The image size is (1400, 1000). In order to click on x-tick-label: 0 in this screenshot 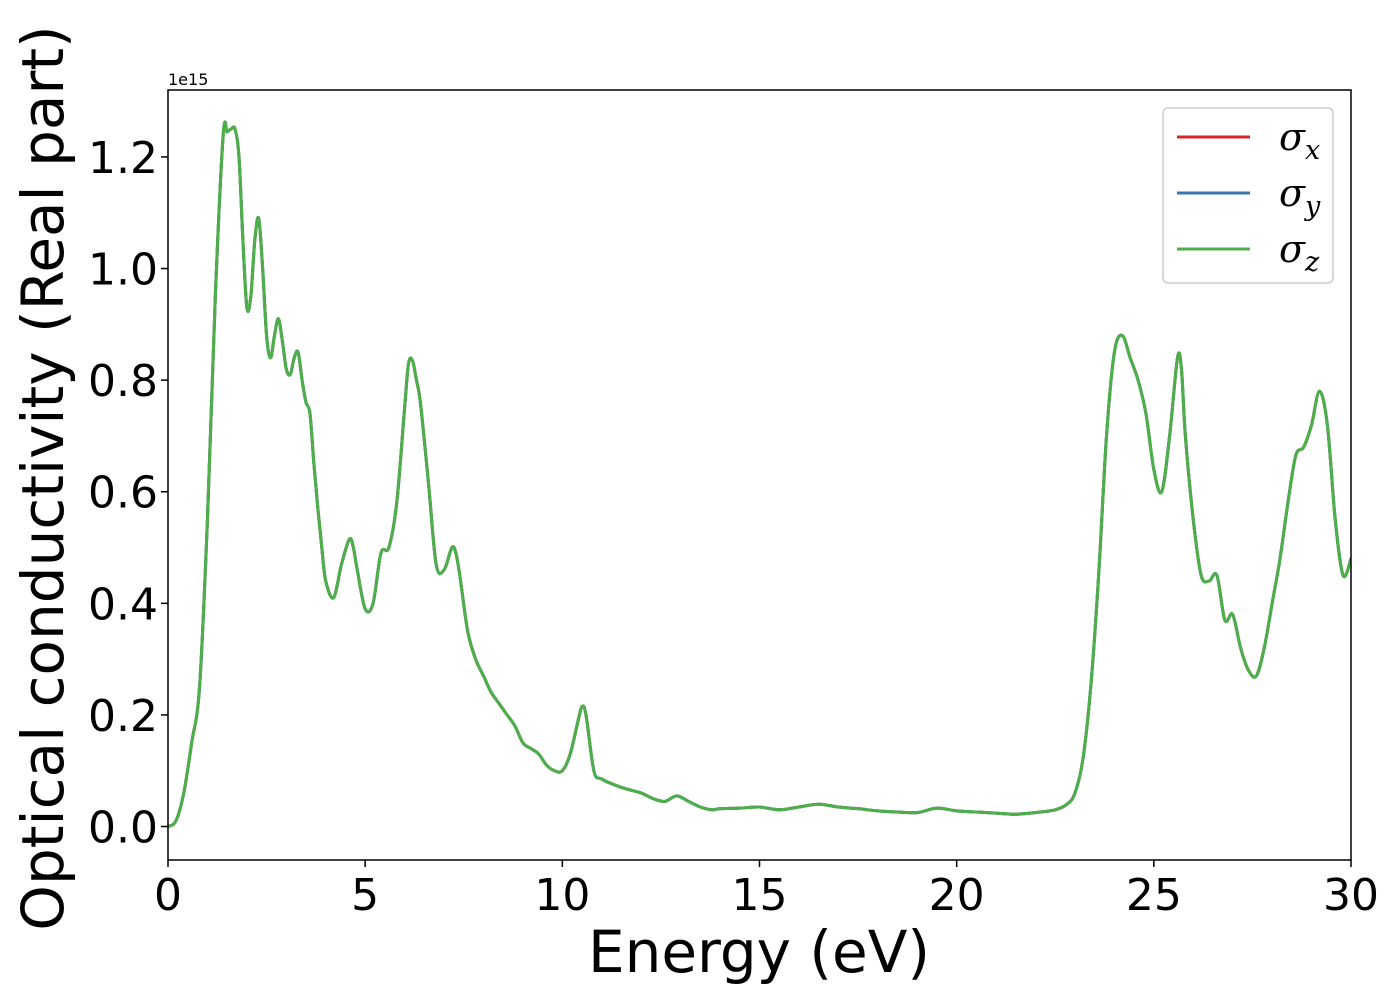, I will do `click(168, 895)`.